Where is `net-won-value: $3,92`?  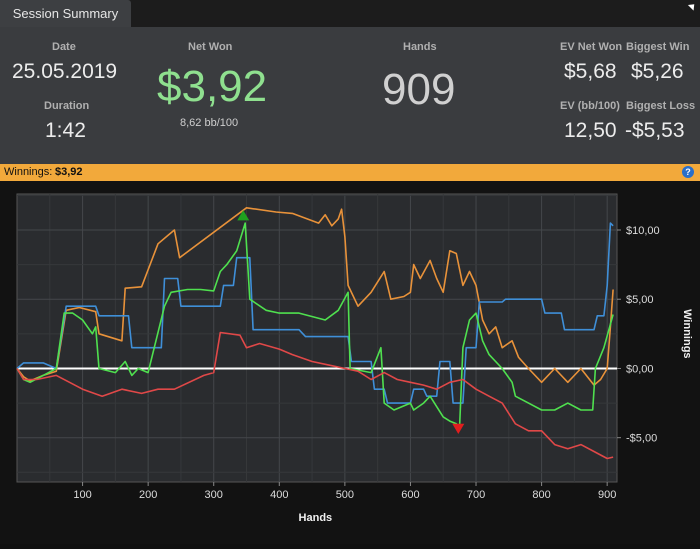
net-won-value: $3,92 is located at coordinates (212, 86).